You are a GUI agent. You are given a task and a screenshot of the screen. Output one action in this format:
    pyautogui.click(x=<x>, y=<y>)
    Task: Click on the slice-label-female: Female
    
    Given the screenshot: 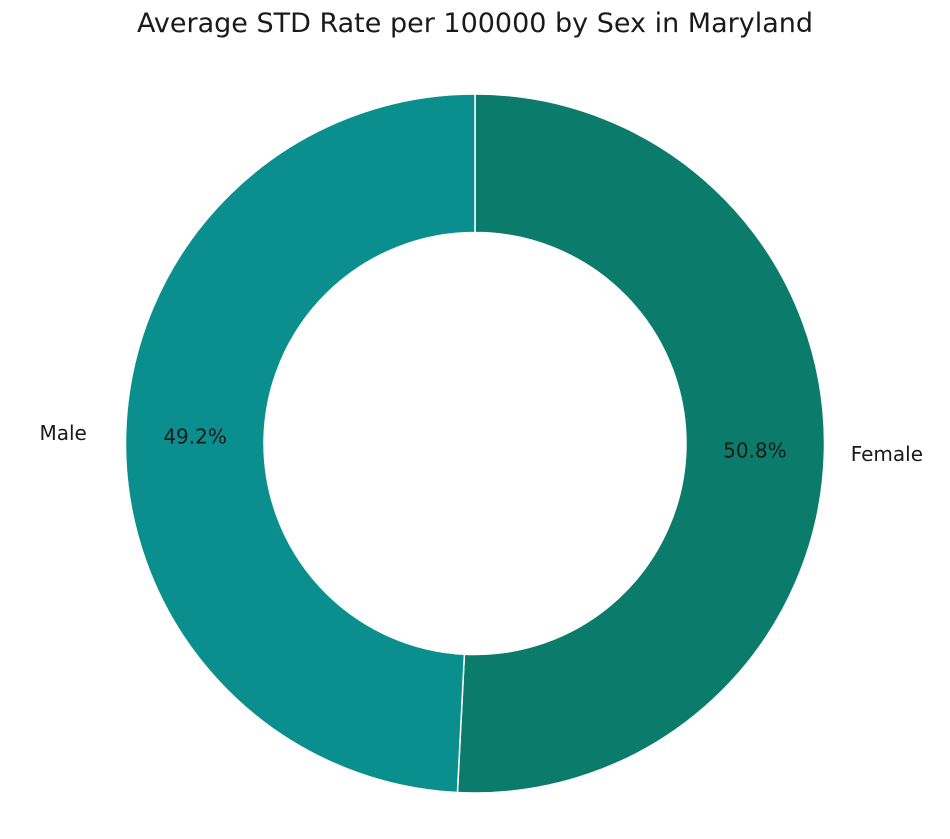 What is the action you would take?
    pyautogui.click(x=887, y=454)
    